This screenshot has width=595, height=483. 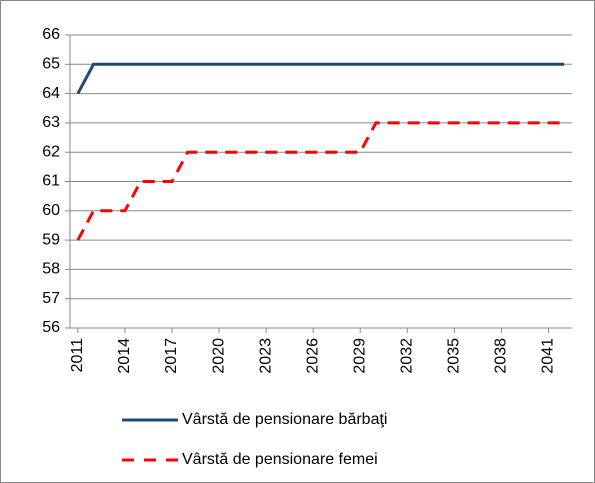 I want to click on x-tick-label: 2020, so click(x=218, y=356).